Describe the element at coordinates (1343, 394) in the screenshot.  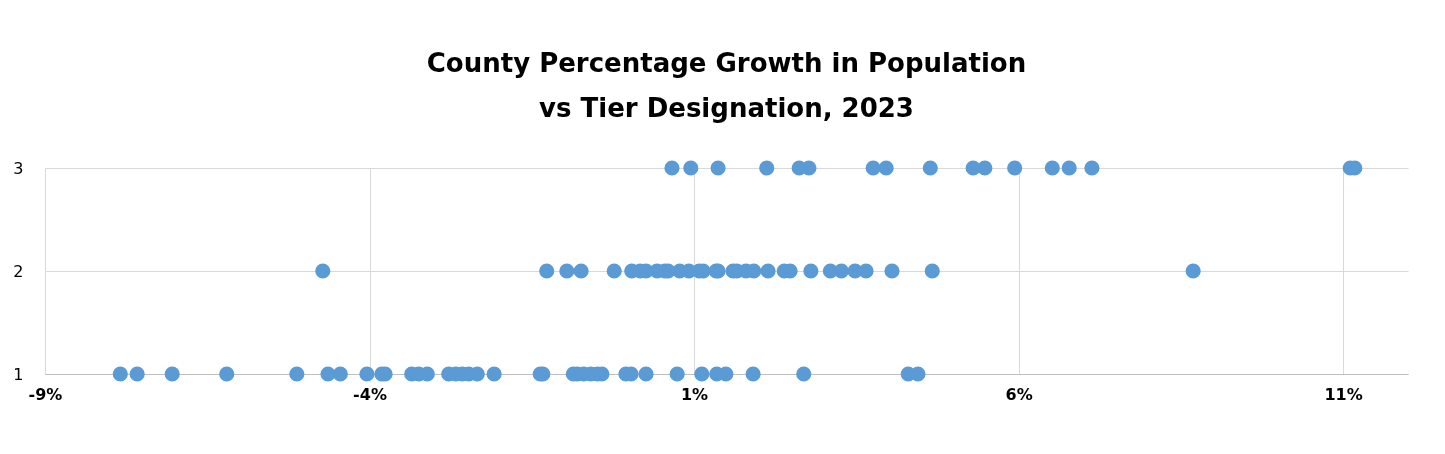
I see `x-tick-label: 11%` at that location.